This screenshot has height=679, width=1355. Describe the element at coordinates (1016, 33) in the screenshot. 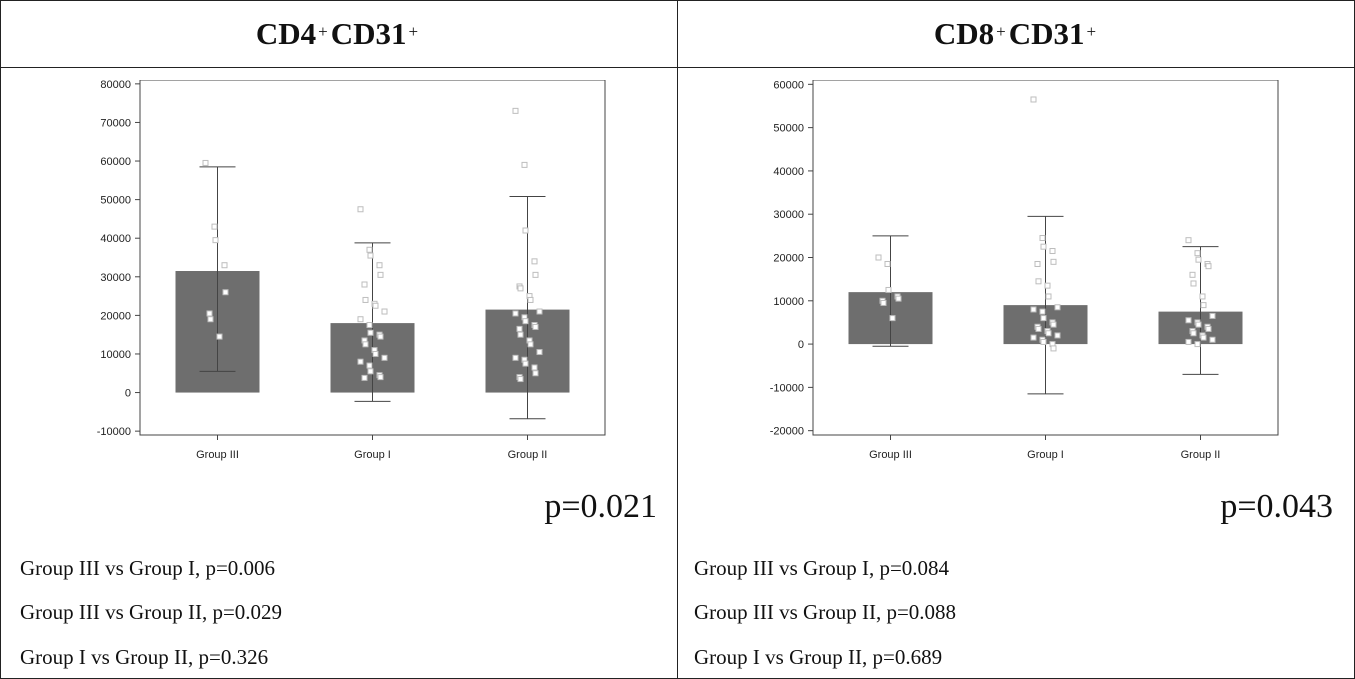

I see `header-cd8-cd31: CD8 + CD31 +` at that location.